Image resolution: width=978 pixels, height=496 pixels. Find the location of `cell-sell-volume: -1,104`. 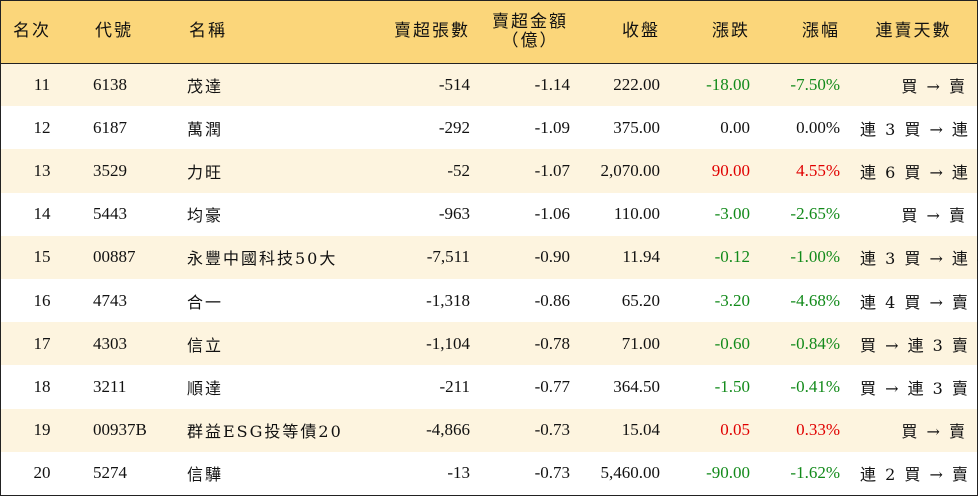

cell-sell-volume: -1,104 is located at coordinates (448, 343).